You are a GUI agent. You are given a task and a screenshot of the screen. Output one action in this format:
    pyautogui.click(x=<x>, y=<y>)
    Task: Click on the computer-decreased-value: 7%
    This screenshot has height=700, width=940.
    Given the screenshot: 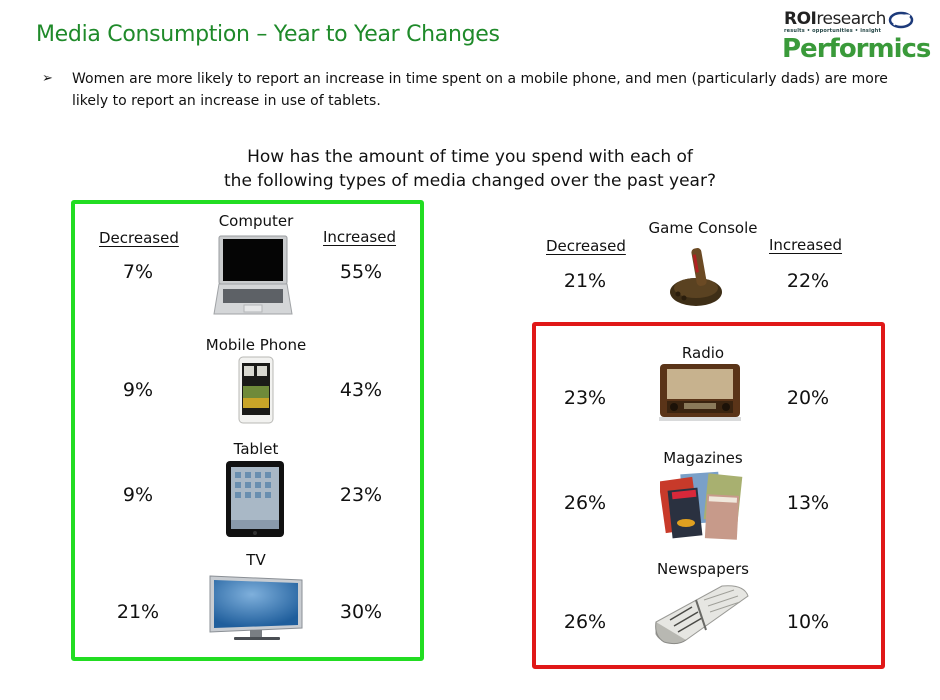 What is the action you would take?
    pyautogui.click(x=138, y=272)
    